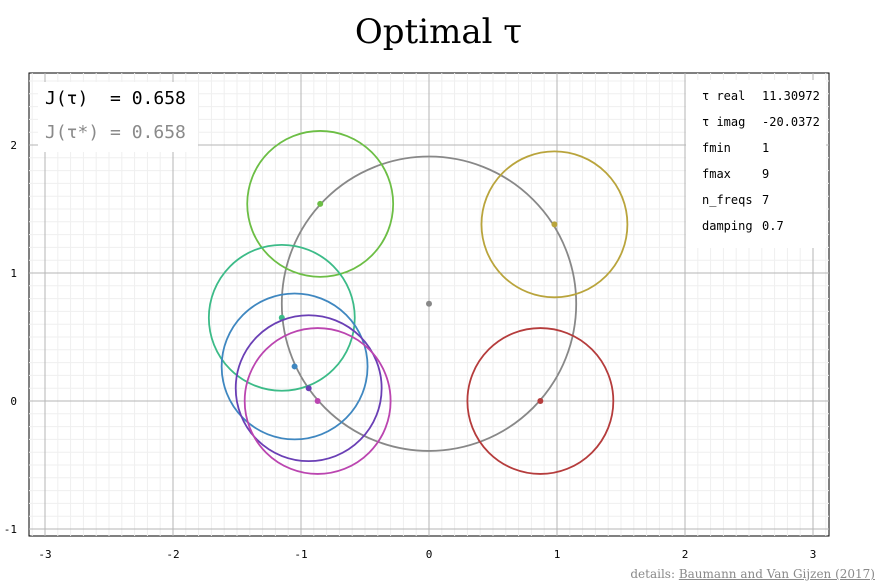 Image resolution: width=877 pixels, height=585 pixels. I want to click on param-key: fmax, so click(716, 174).